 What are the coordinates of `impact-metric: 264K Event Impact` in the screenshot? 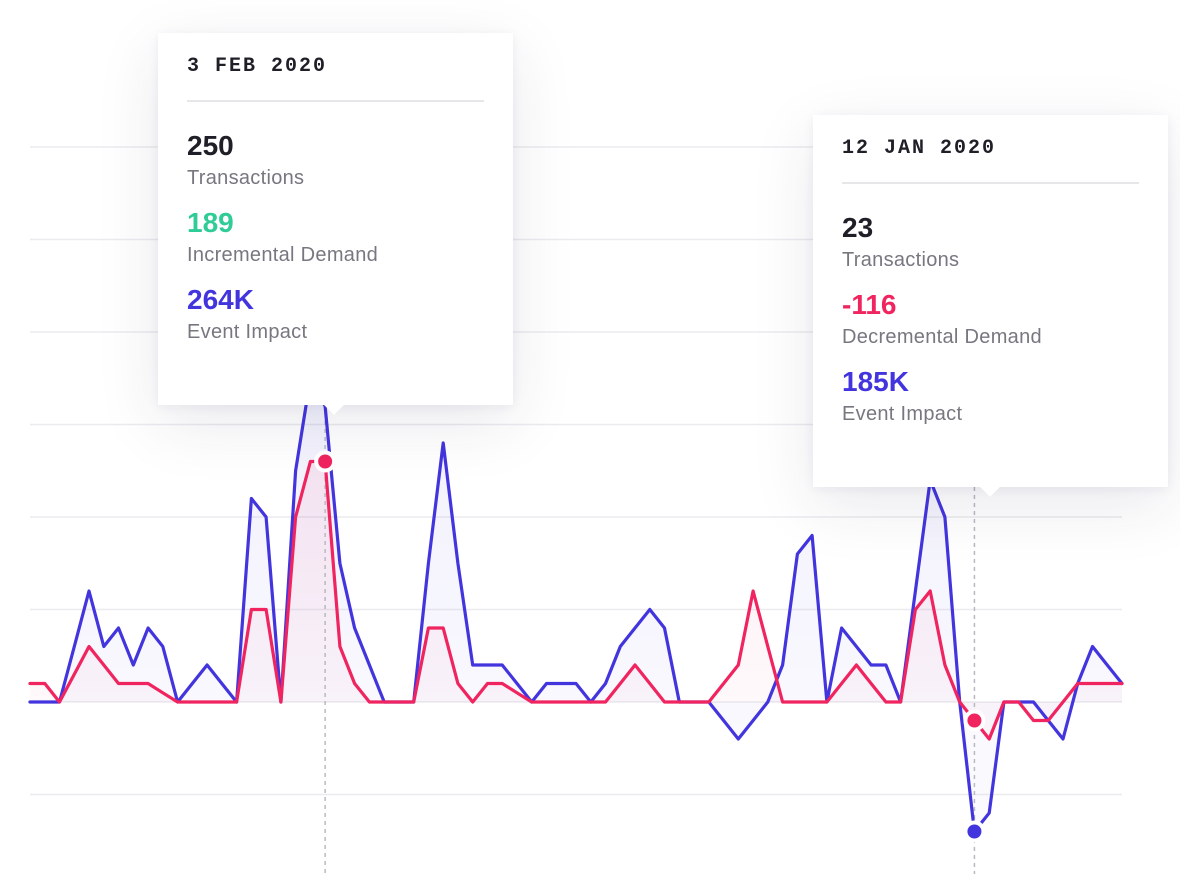 It's located at (335, 313).